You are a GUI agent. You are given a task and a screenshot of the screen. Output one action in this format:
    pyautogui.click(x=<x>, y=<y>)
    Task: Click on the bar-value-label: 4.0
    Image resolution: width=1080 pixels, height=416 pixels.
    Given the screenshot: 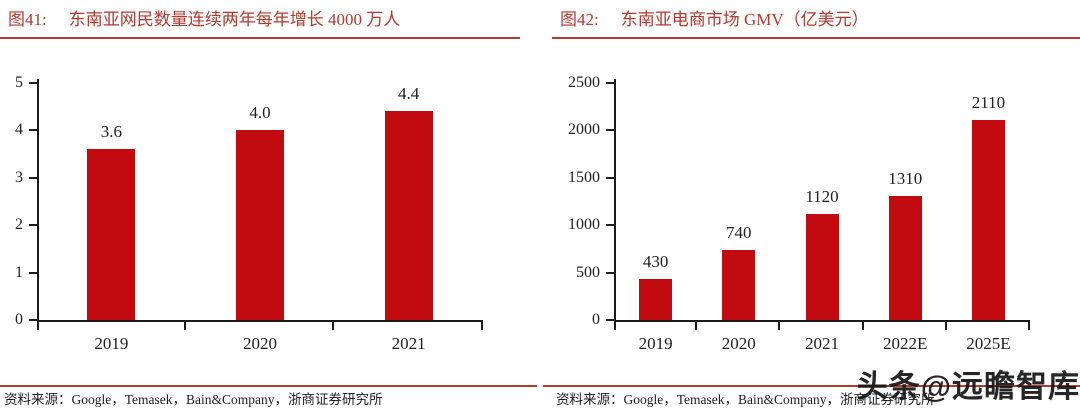 What is the action you would take?
    pyautogui.click(x=260, y=113)
    